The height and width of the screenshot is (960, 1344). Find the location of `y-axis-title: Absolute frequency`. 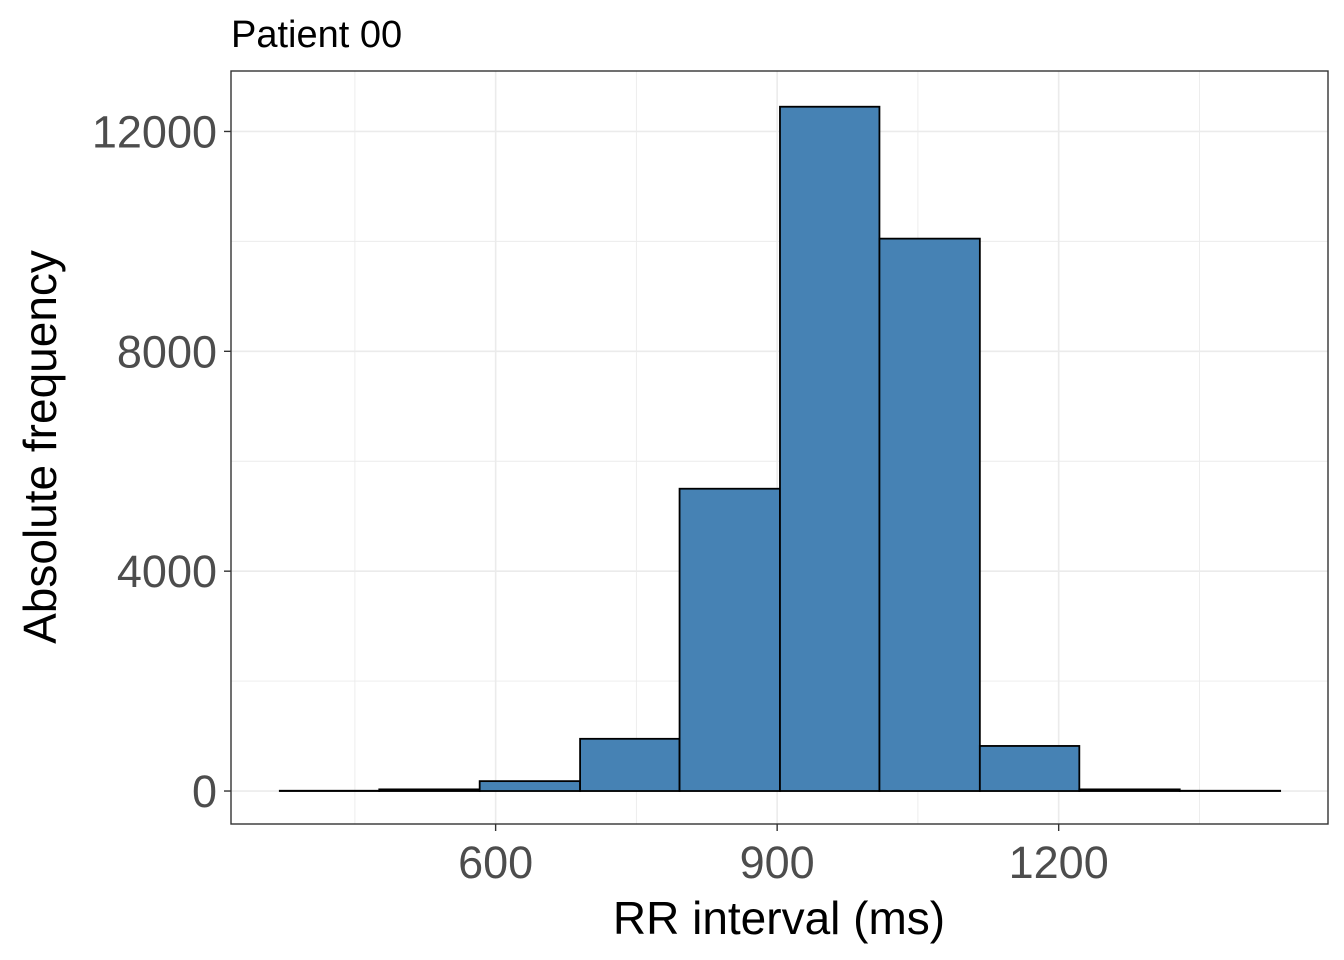

y-axis-title: Absolute frequency is located at coordinates (40, 447).